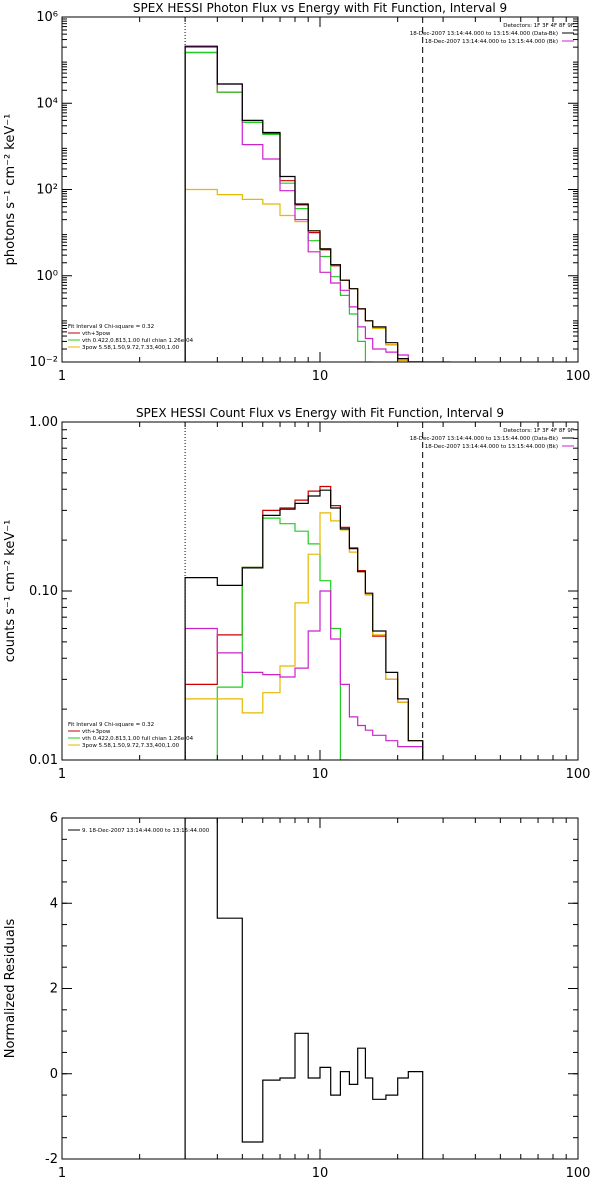  I want to click on y-axis-label: counts s⁻¹ cm⁻² keV⁻¹, so click(10, 591).